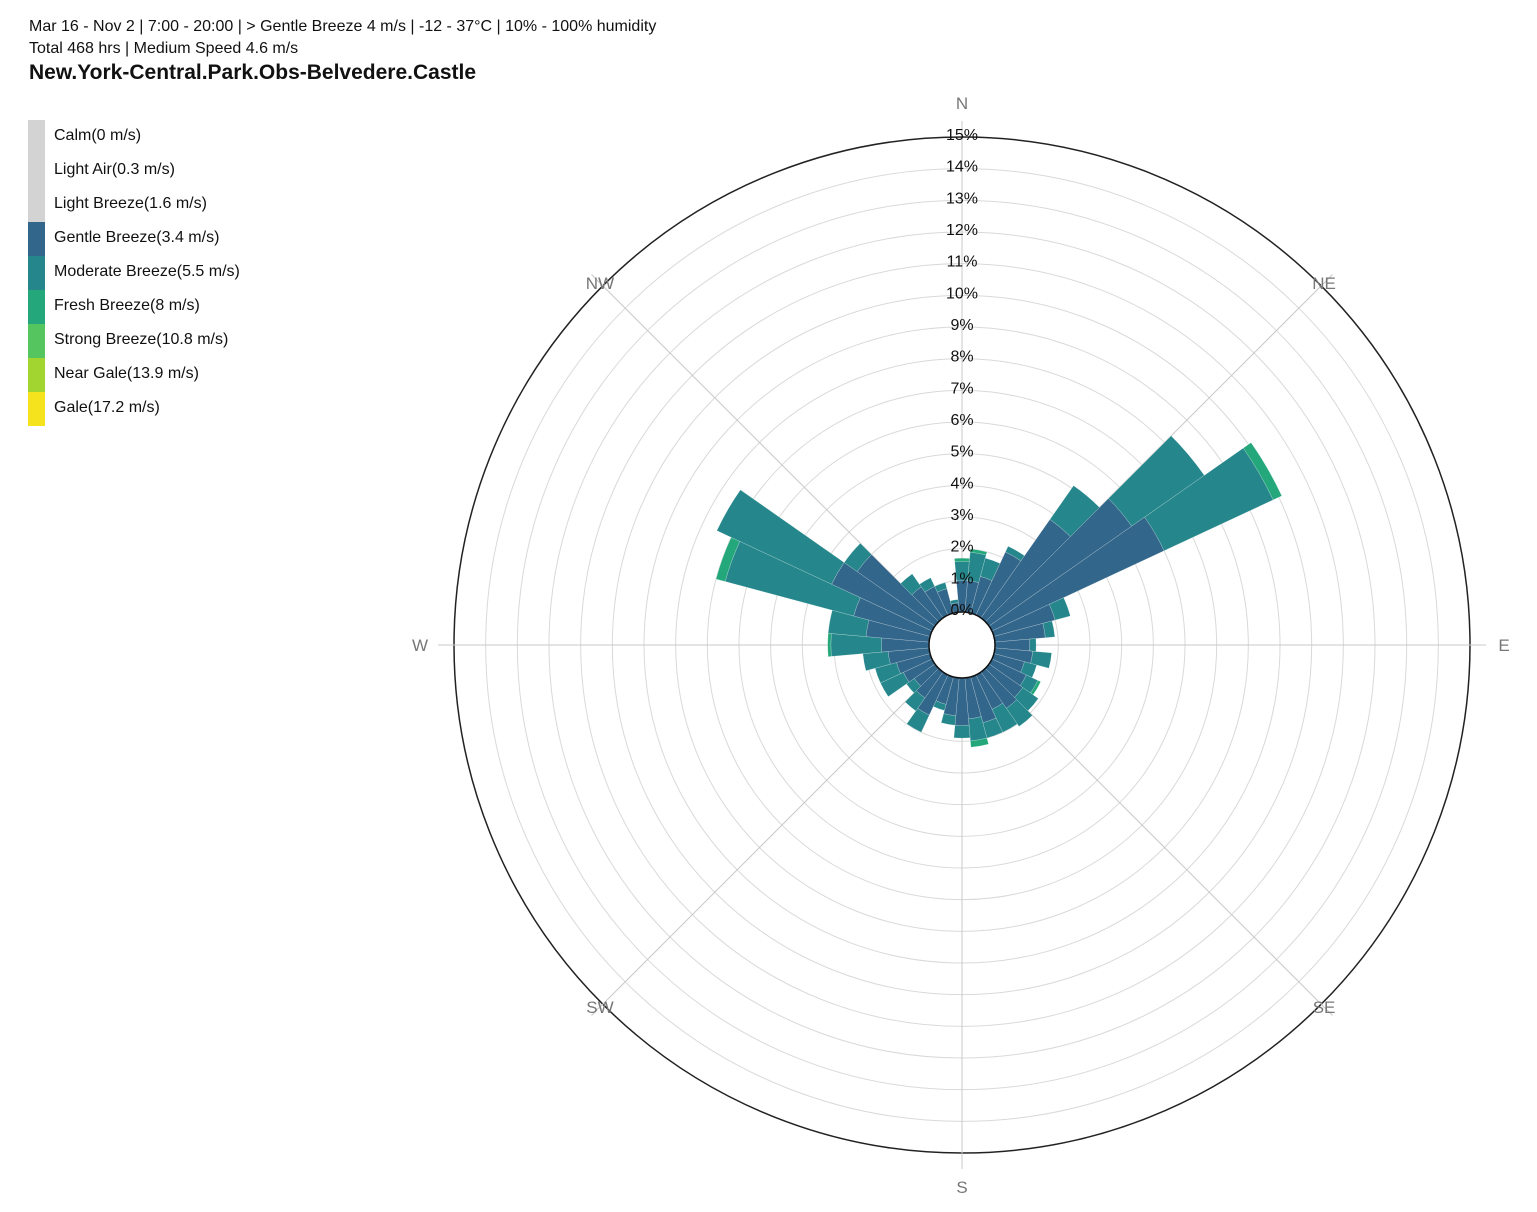 The height and width of the screenshot is (1212, 1537). Describe the element at coordinates (126, 373) in the screenshot. I see `legend-label: Near Gale(13.9 m/s)` at that location.